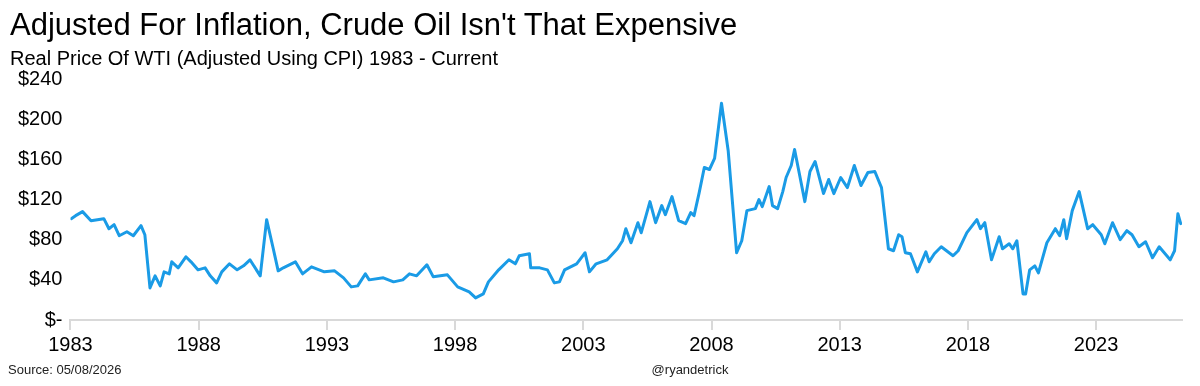 The height and width of the screenshot is (386, 1200). Describe the element at coordinates (968, 343) in the screenshot. I see `x-tick-label: 2018` at that location.